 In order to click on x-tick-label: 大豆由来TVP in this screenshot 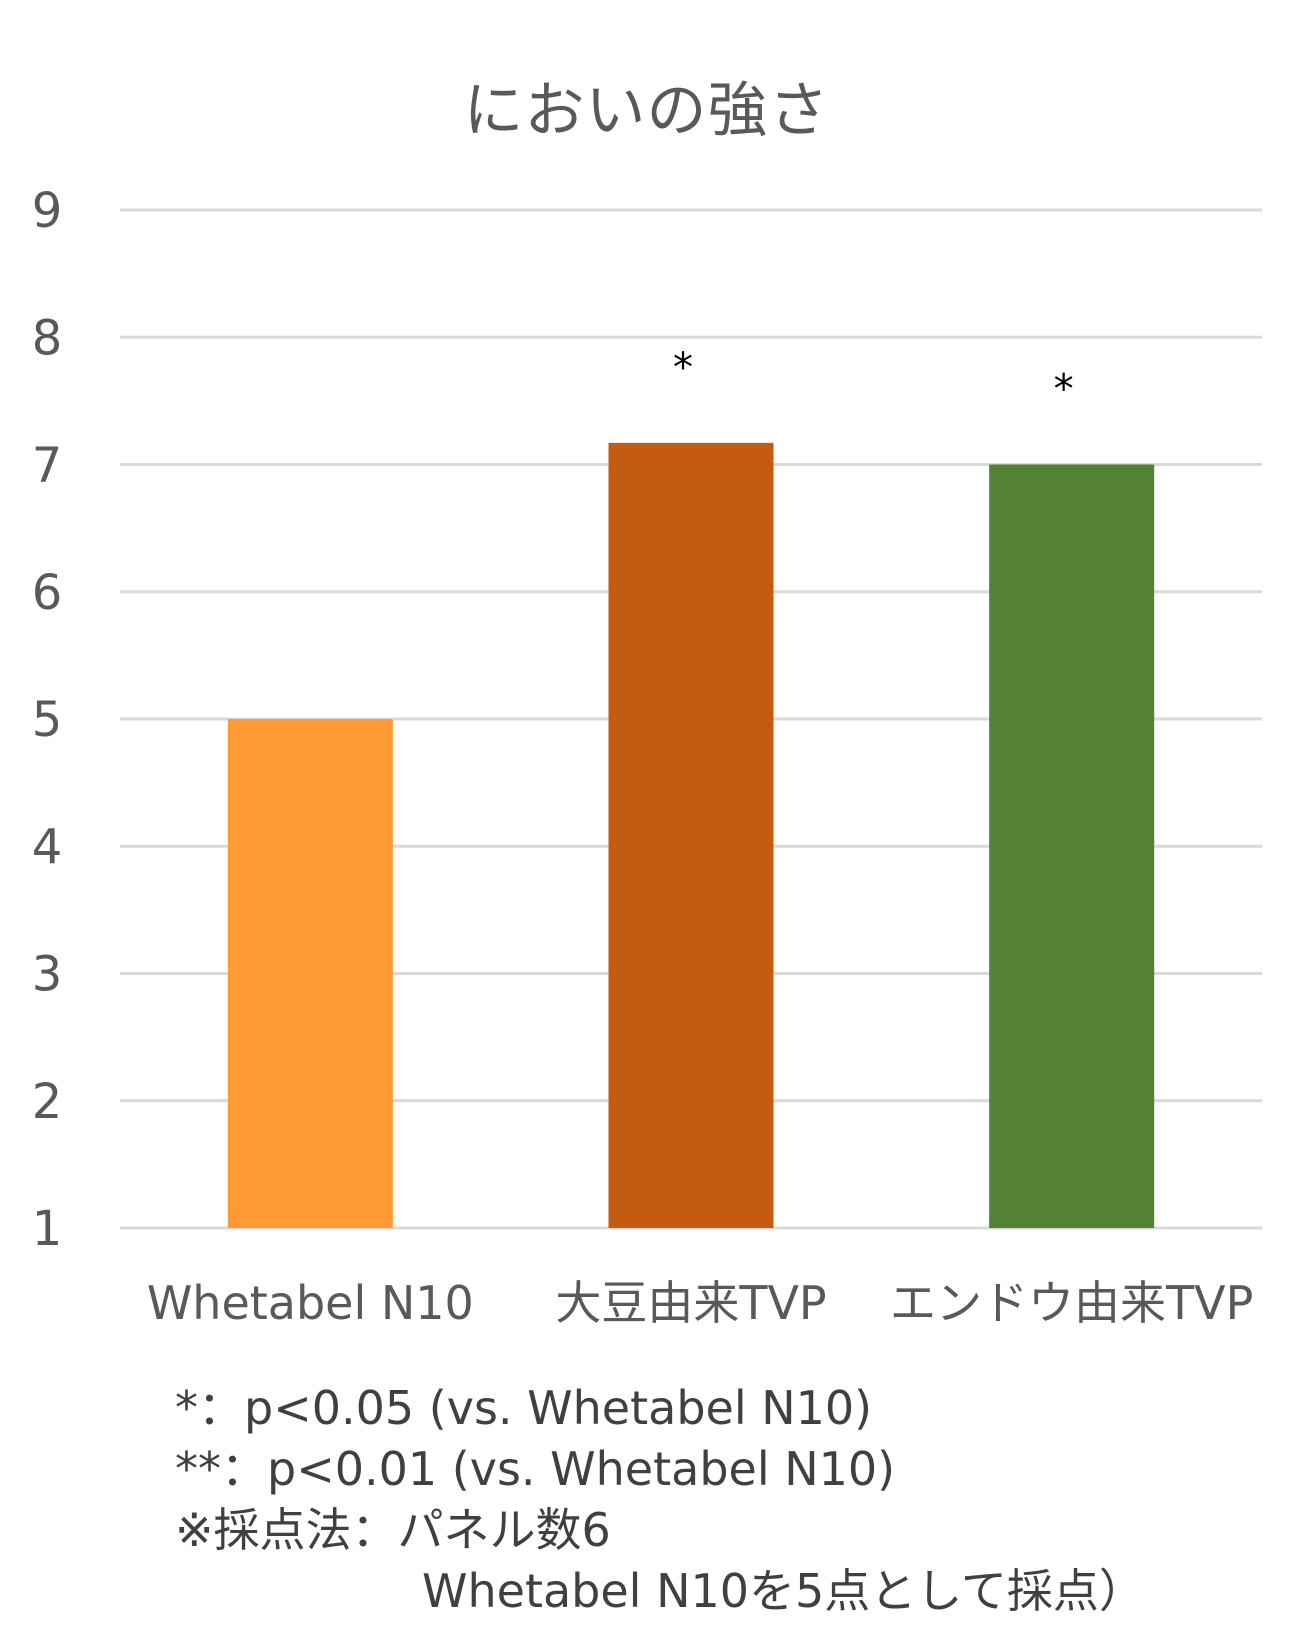, I will do `click(690, 1303)`.